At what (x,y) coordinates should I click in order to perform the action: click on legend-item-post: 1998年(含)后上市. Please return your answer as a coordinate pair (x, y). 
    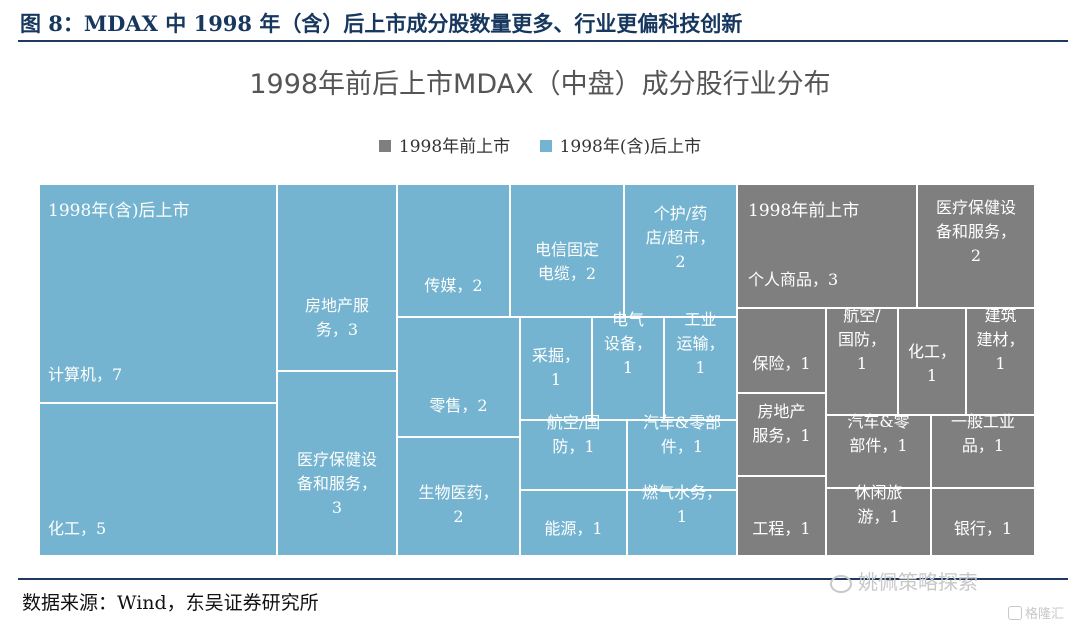
    Looking at the image, I should click on (620, 144).